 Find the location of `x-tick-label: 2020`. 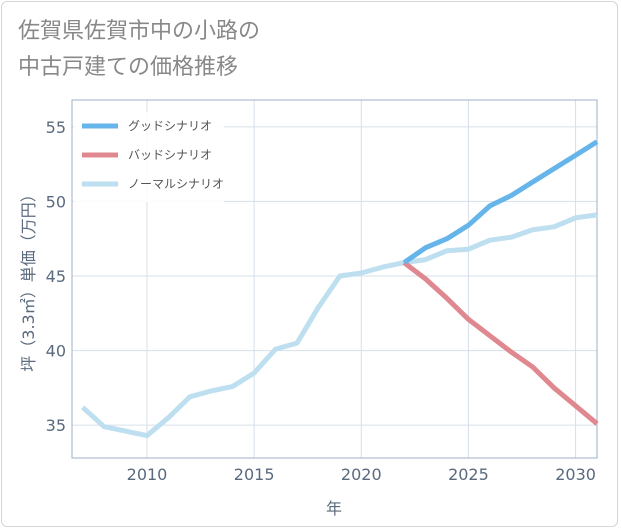

x-tick-label: 2020 is located at coordinates (361, 474).